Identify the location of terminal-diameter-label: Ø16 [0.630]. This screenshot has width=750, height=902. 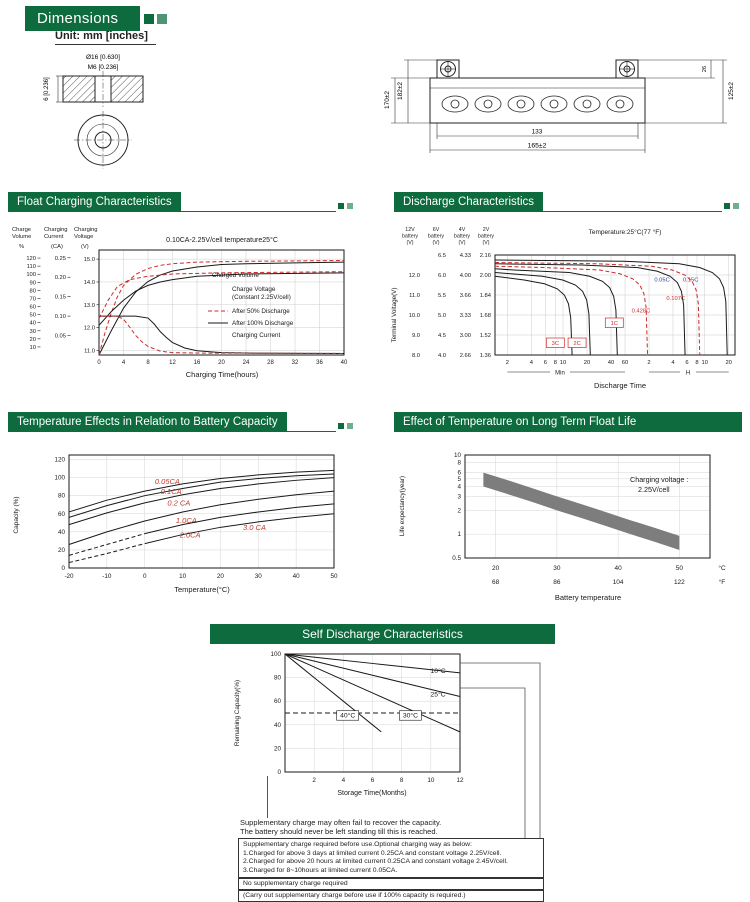
(103, 57).